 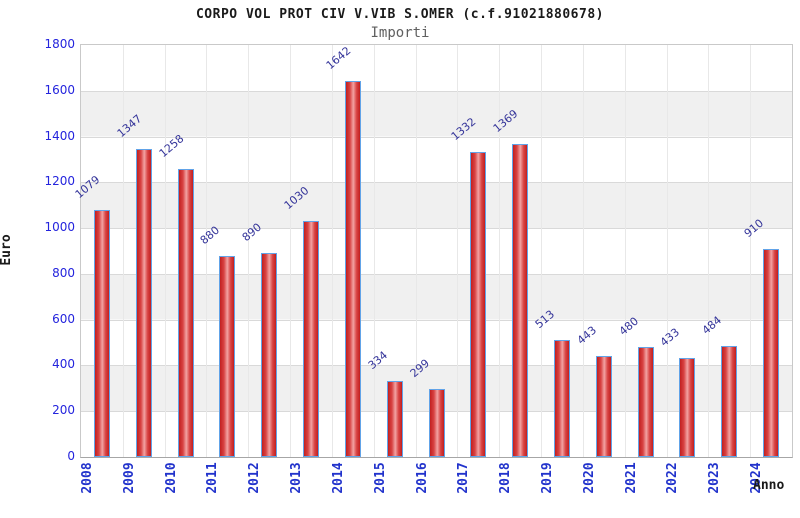 What do you see at coordinates (59, 44) in the screenshot?
I see `y-tick-1800: 1800` at bounding box center [59, 44].